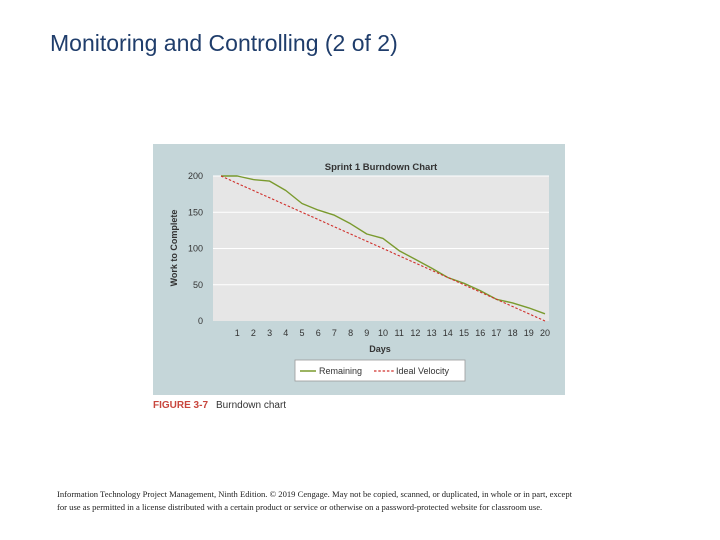  Describe the element at coordinates (301, 333) in the screenshot. I see `x-tick-label: 5` at that location.